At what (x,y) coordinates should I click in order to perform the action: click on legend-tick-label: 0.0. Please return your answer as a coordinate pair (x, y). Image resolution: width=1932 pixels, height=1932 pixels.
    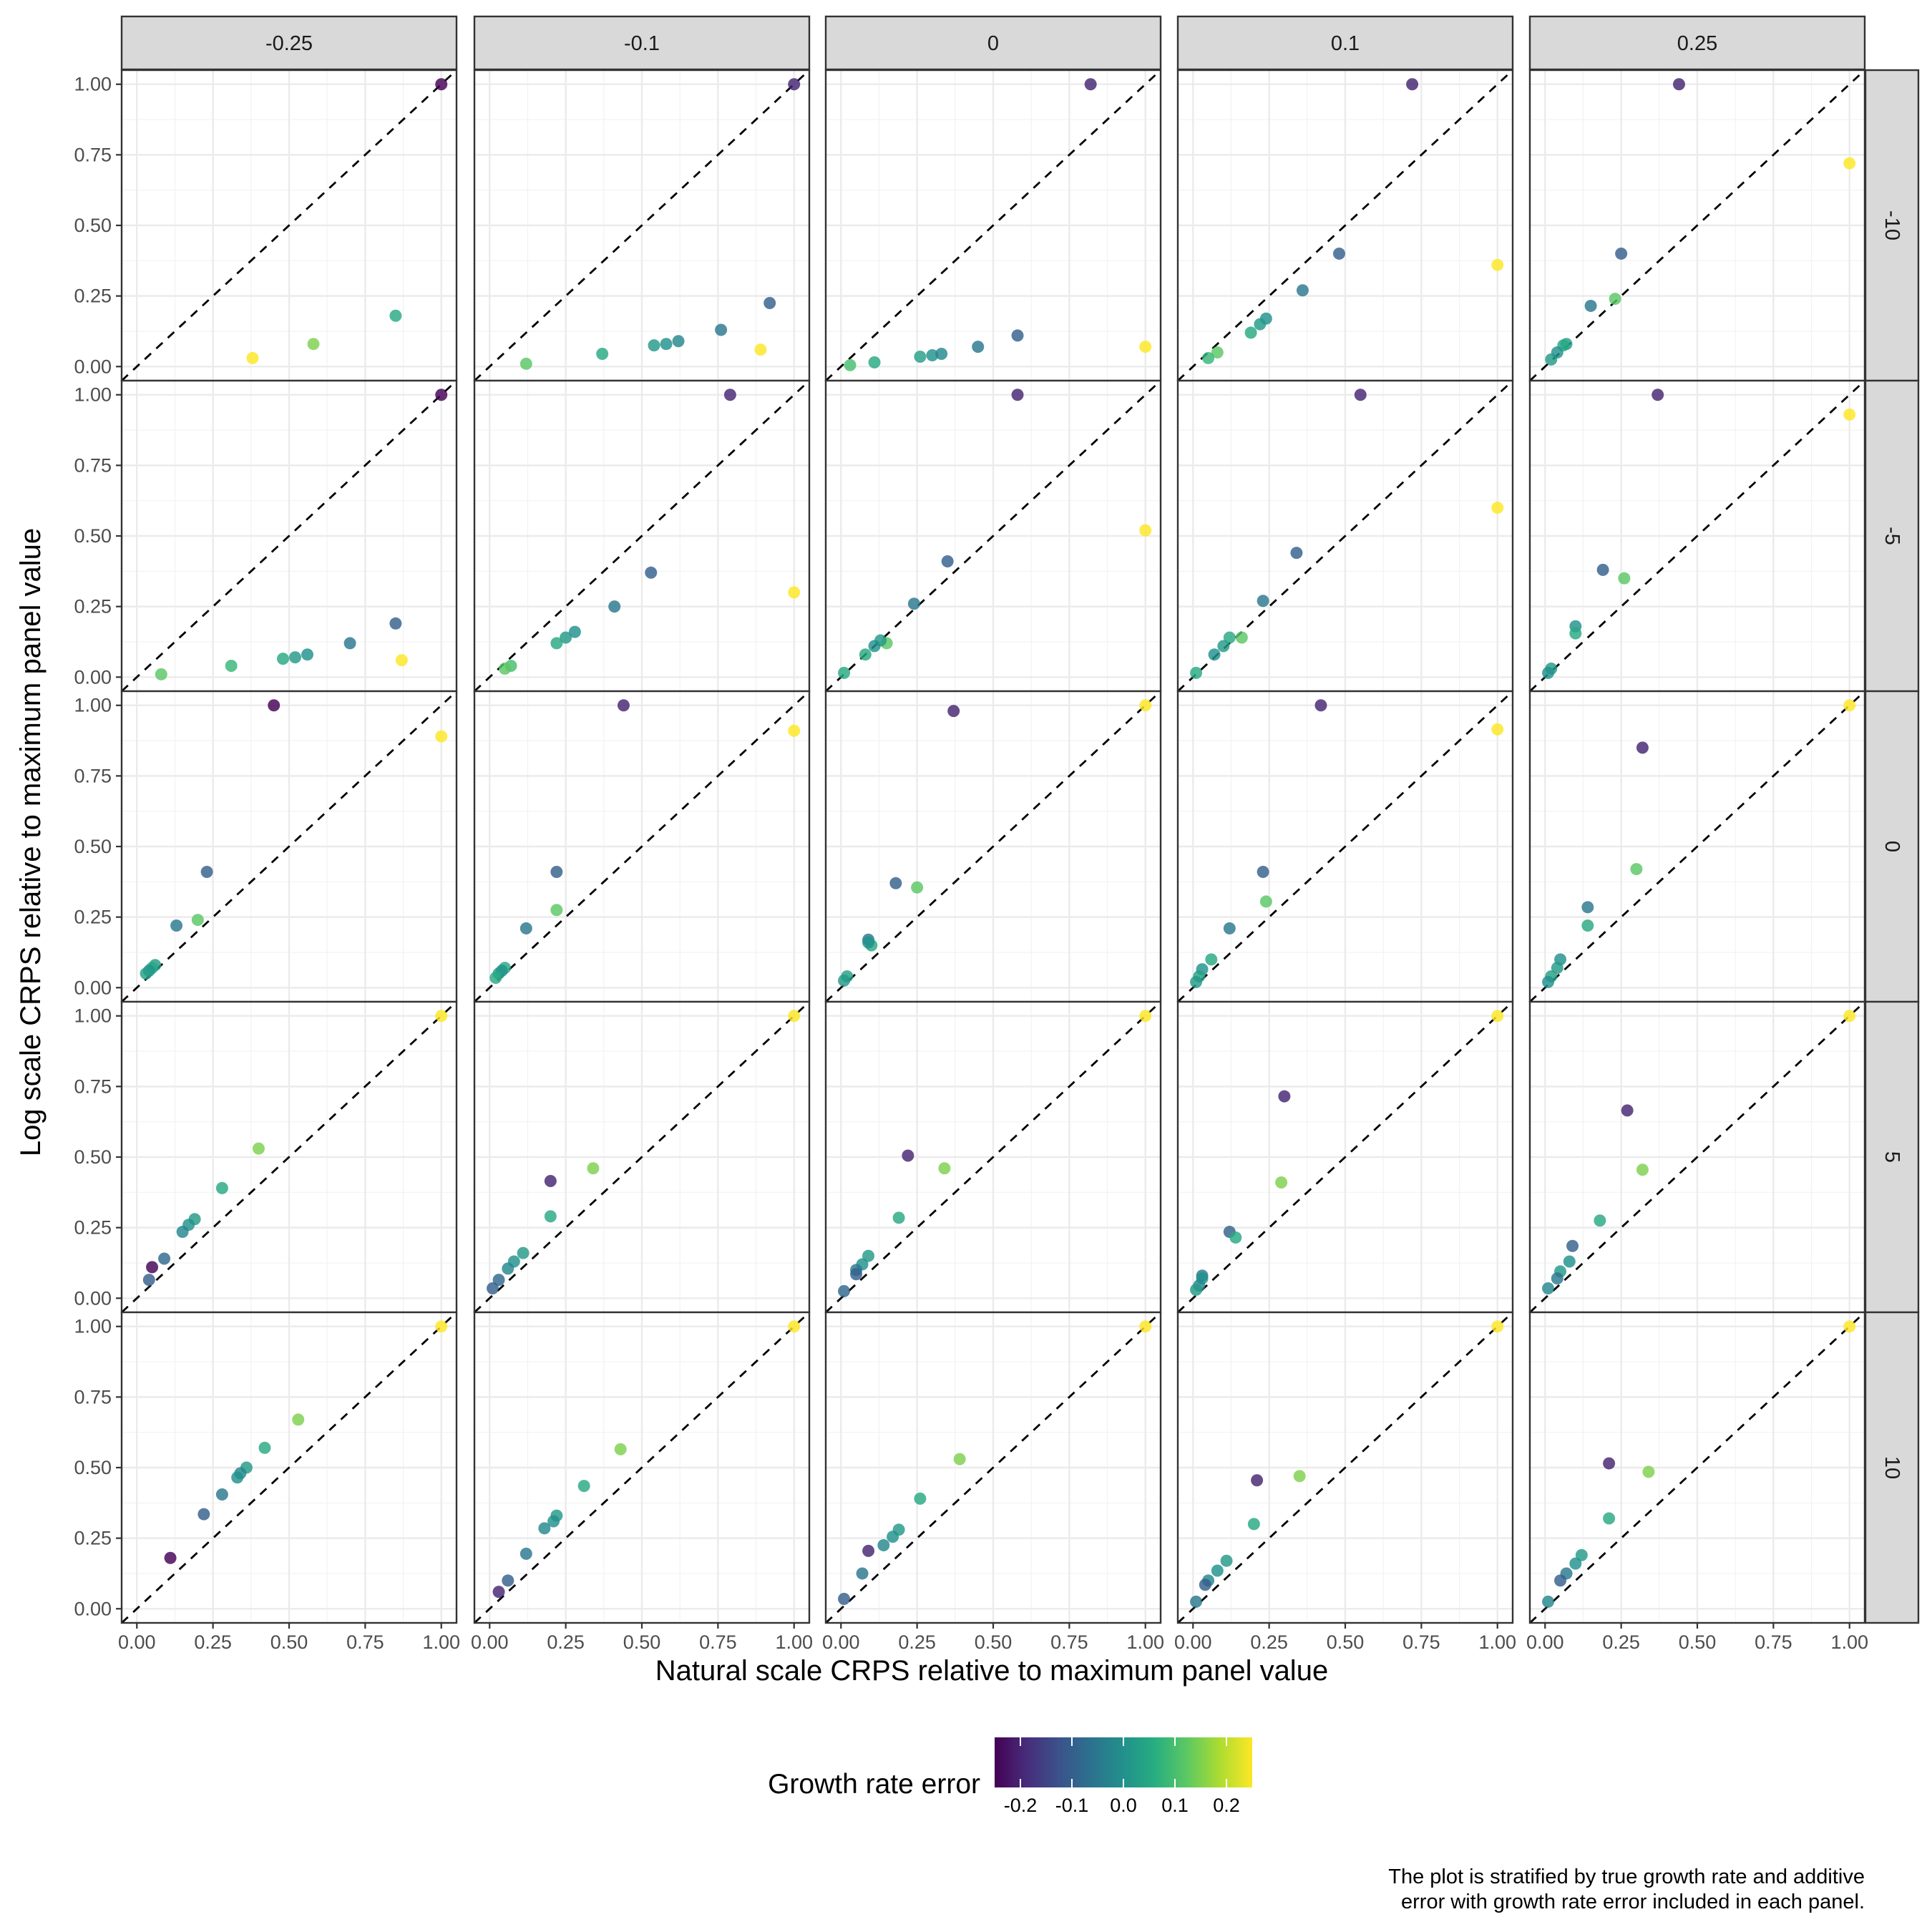
    Looking at the image, I should click on (1123, 1805).